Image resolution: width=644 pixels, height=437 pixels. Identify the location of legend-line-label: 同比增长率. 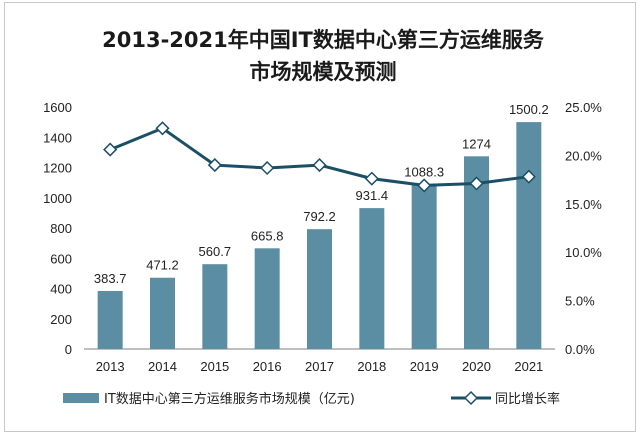
(527, 399).